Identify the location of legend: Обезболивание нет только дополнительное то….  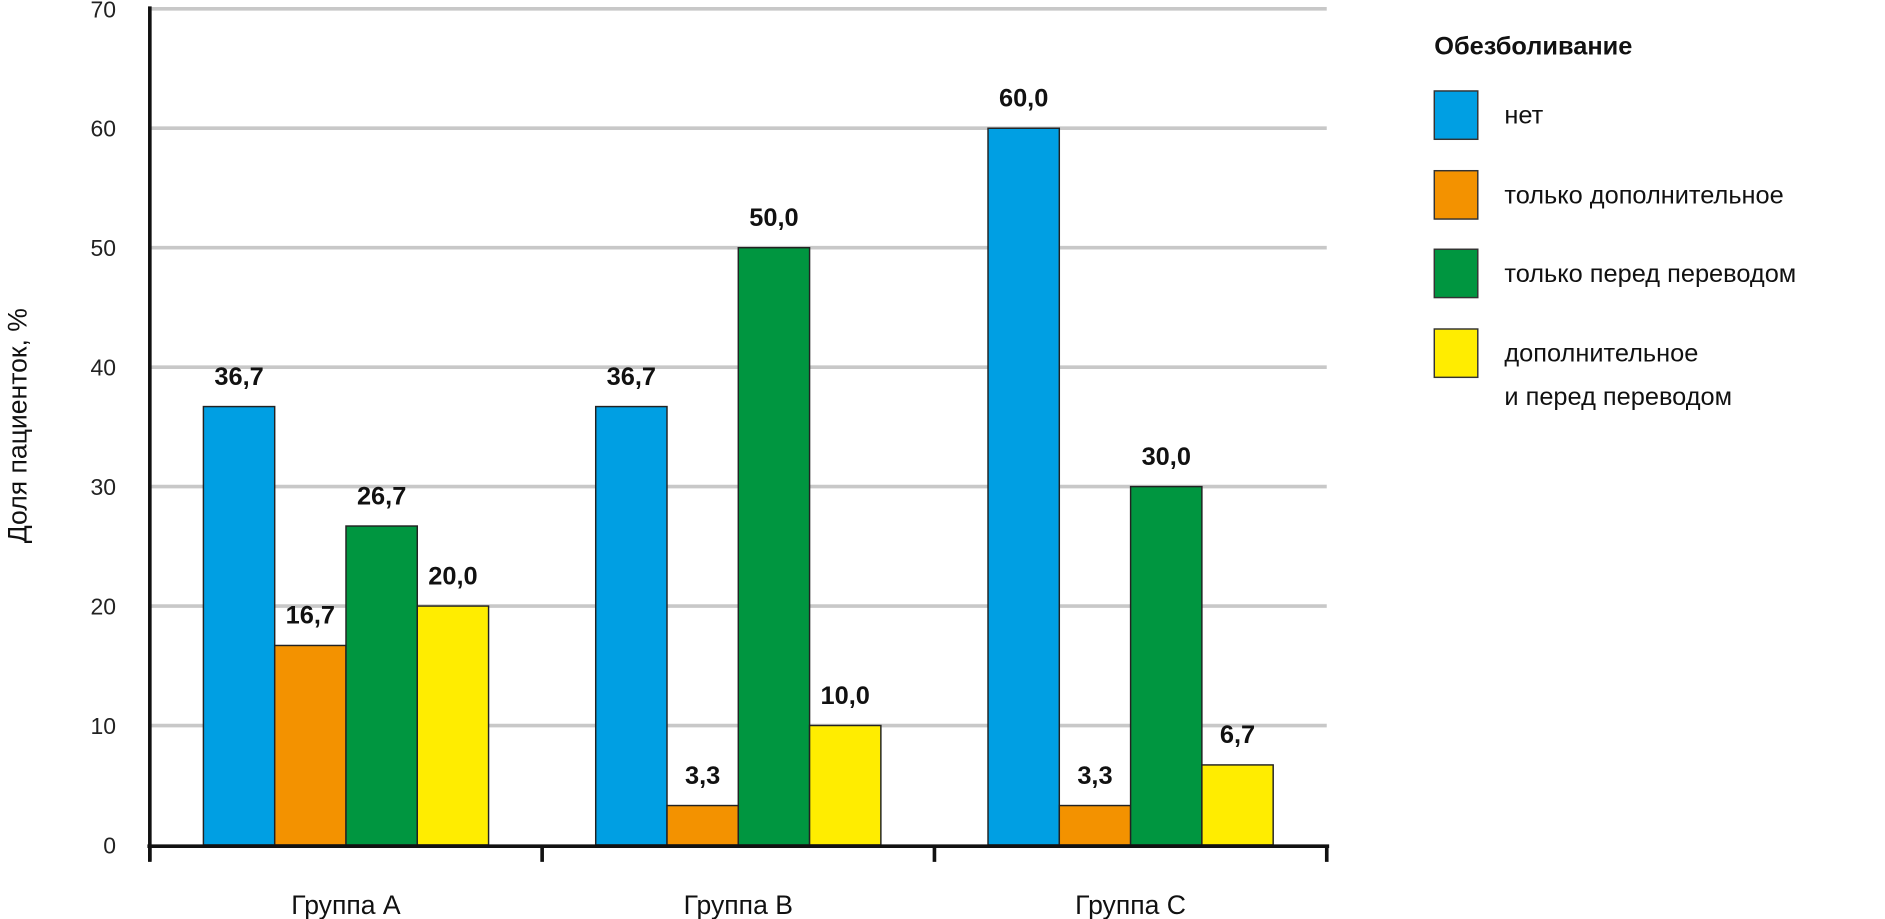
(1614, 222).